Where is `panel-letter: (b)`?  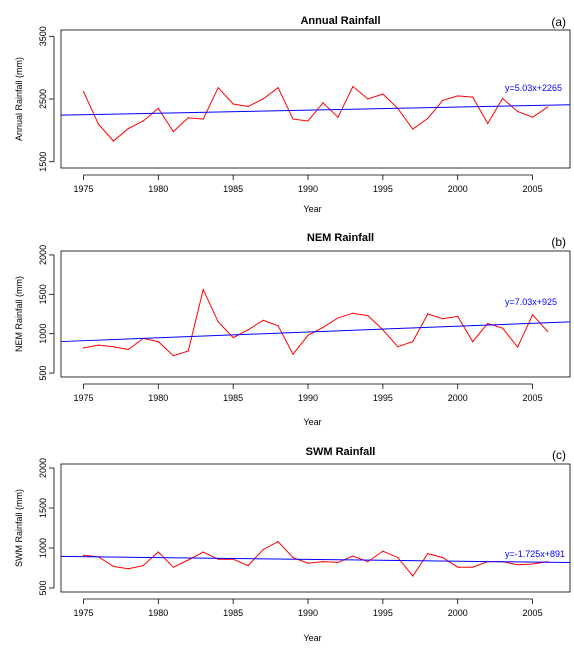
panel-letter: (b) is located at coordinates (558, 242).